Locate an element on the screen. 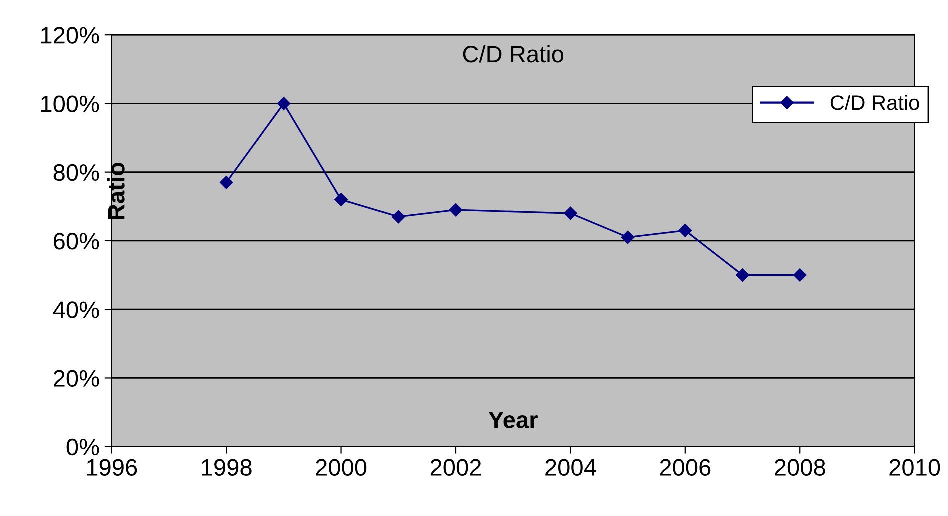  x-tick-label: 1998 is located at coordinates (227, 467).